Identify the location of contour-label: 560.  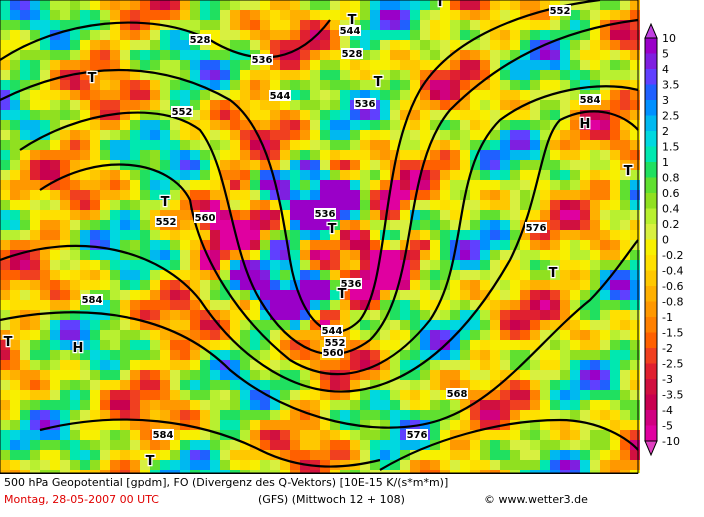
(205, 218).